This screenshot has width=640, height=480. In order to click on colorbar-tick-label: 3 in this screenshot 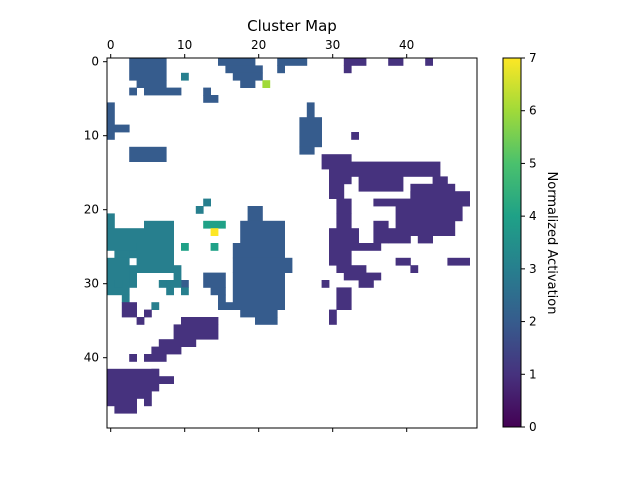, I will do `click(533, 269)`.